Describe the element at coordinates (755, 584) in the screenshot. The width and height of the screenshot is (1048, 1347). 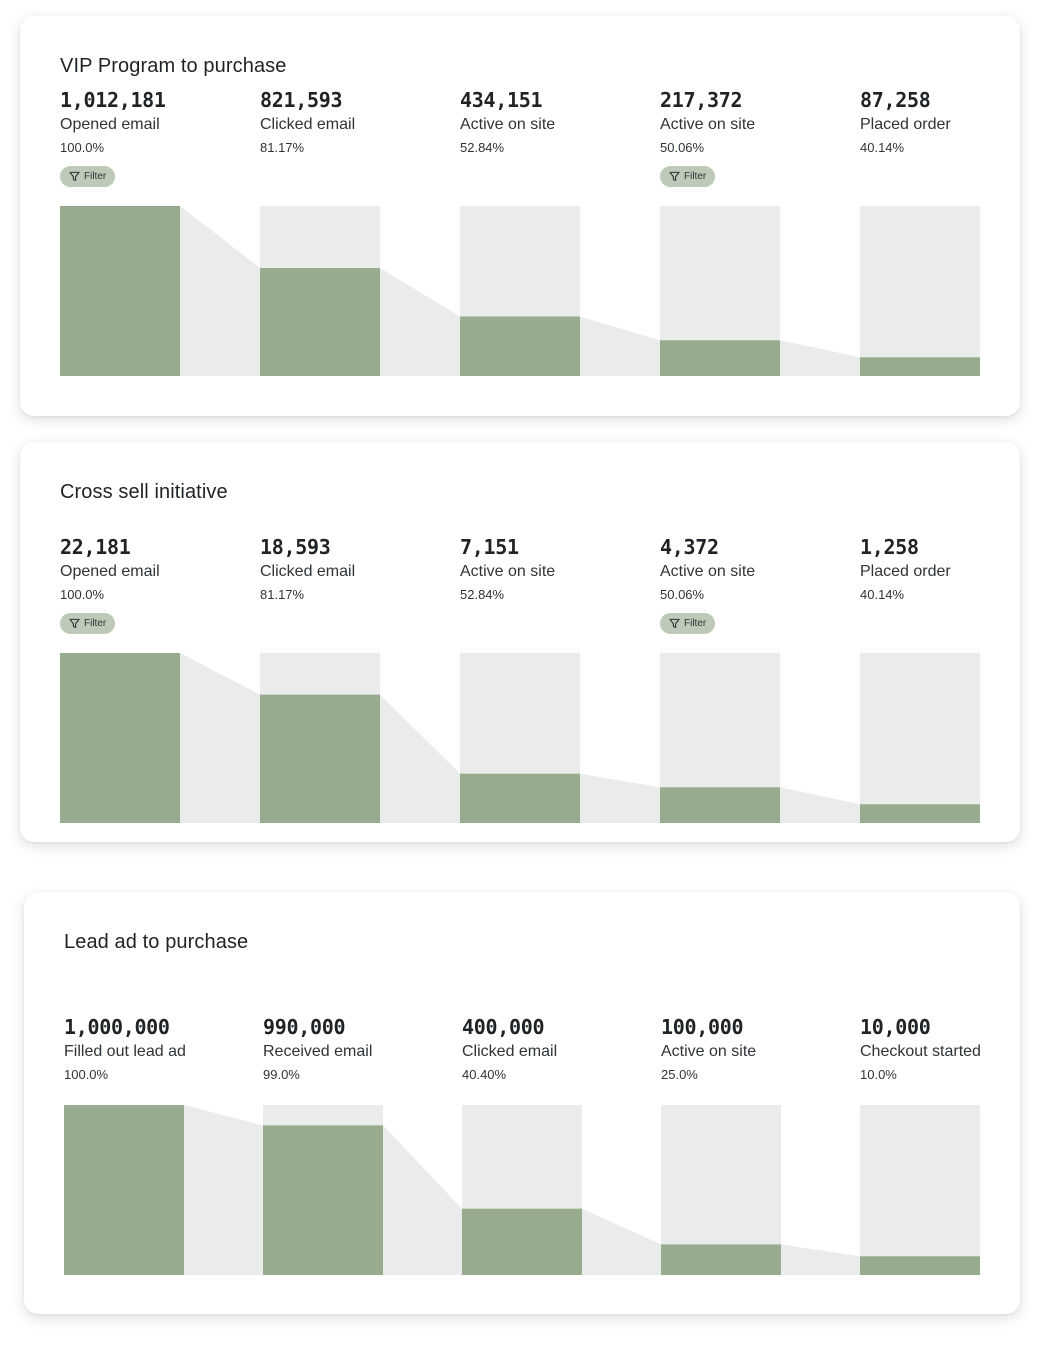
I see `funnel-step: 4,372 Active on site 50.06% Filter` at that location.